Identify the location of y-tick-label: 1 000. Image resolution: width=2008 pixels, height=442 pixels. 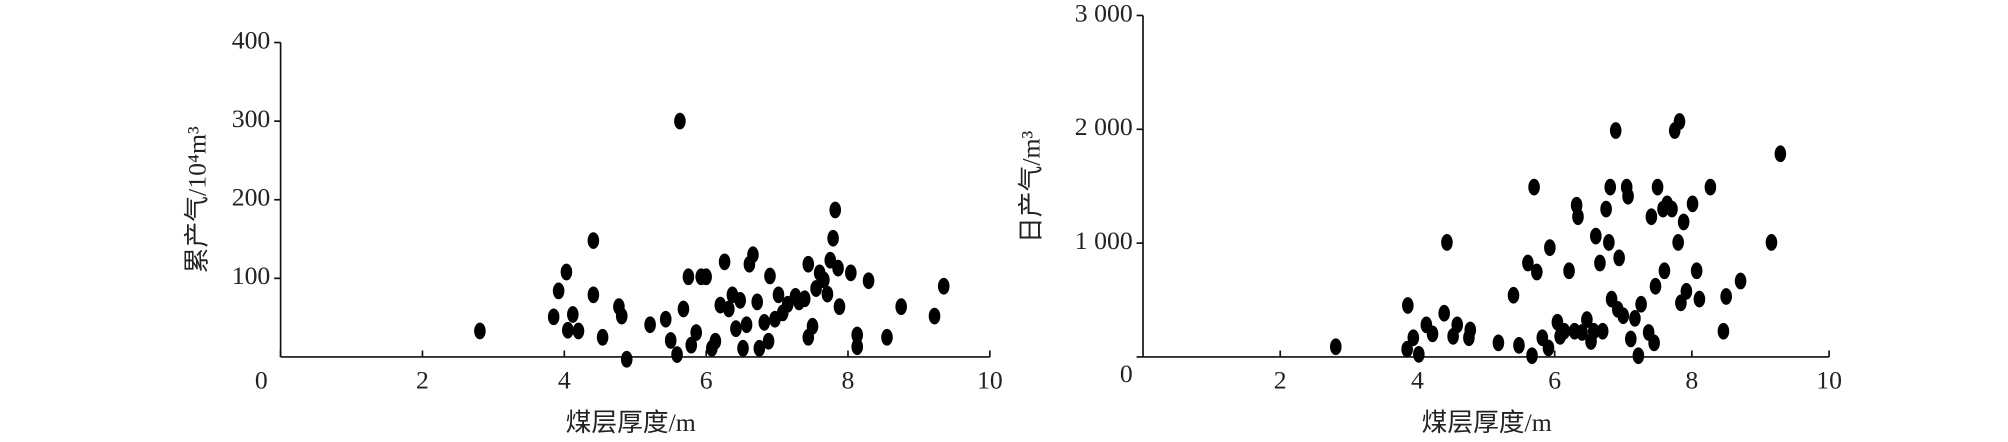
(1104, 240).